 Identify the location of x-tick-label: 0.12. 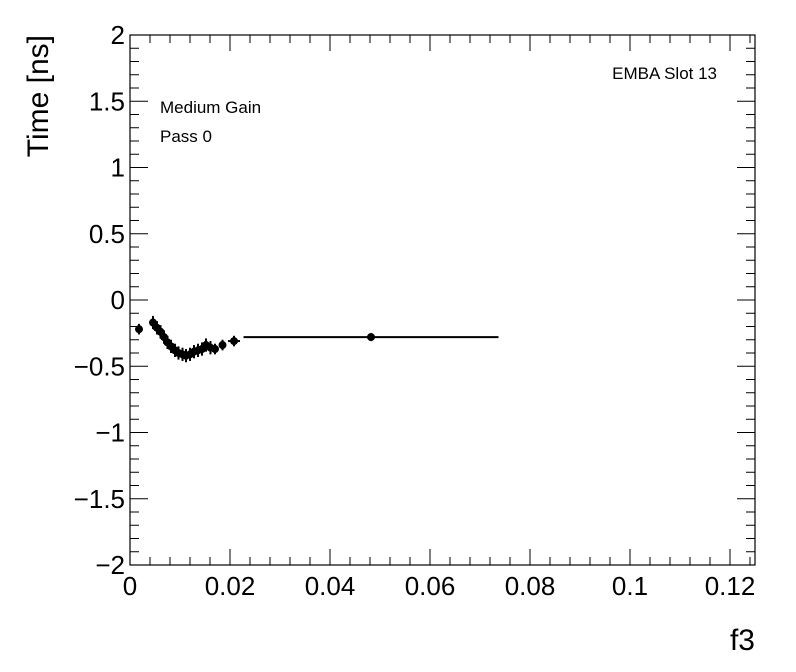
(730, 586).